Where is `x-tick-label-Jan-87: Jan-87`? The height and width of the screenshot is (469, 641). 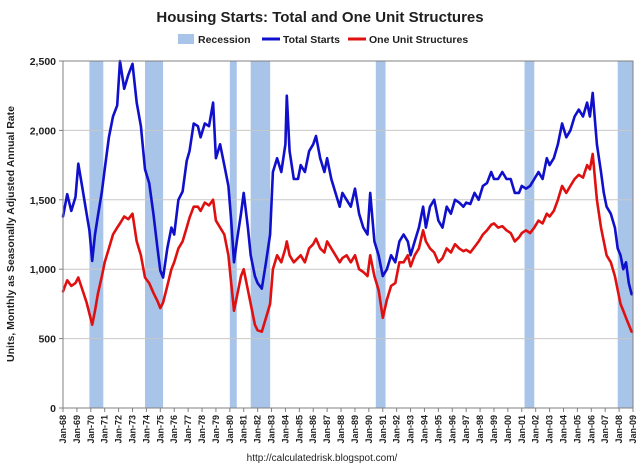 x-tick-label-Jan-87: Jan-87 is located at coordinates (327, 429).